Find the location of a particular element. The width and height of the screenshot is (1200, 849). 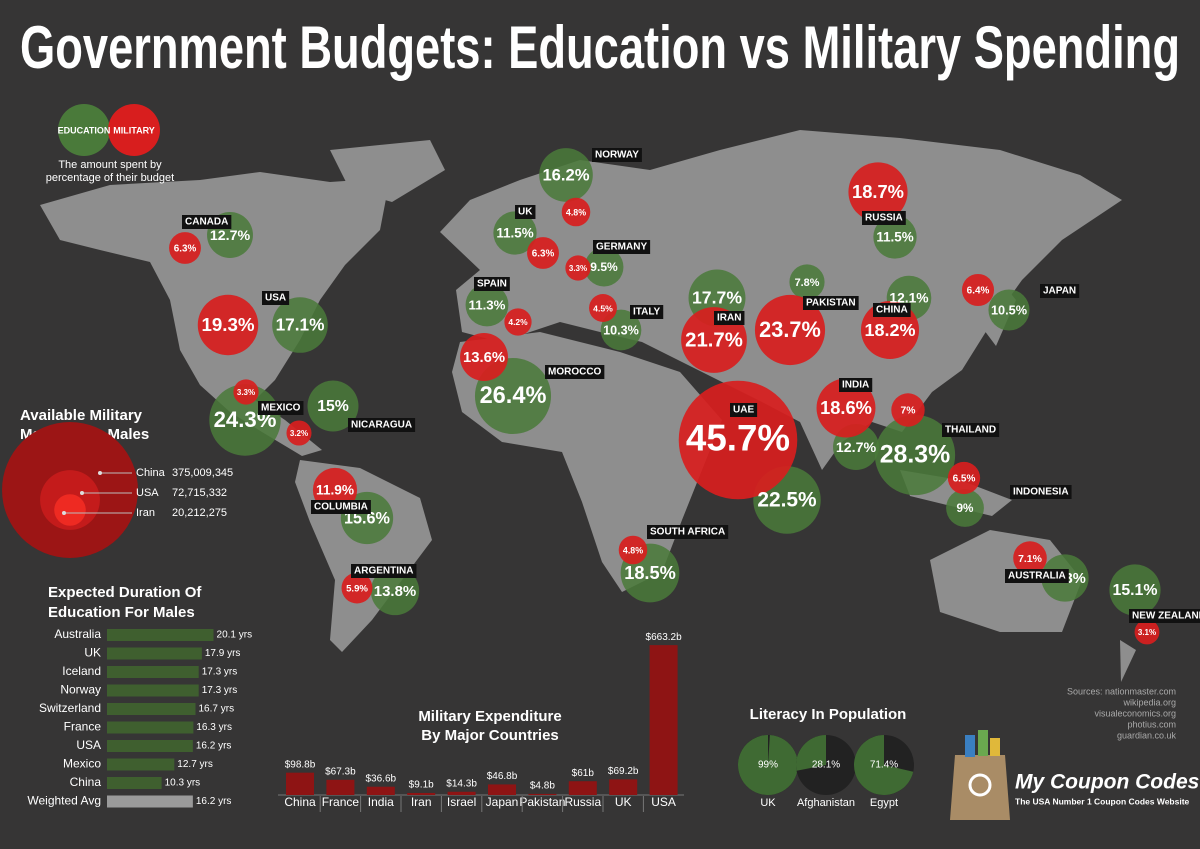

pie-slice is located at coordinates (768, 765).